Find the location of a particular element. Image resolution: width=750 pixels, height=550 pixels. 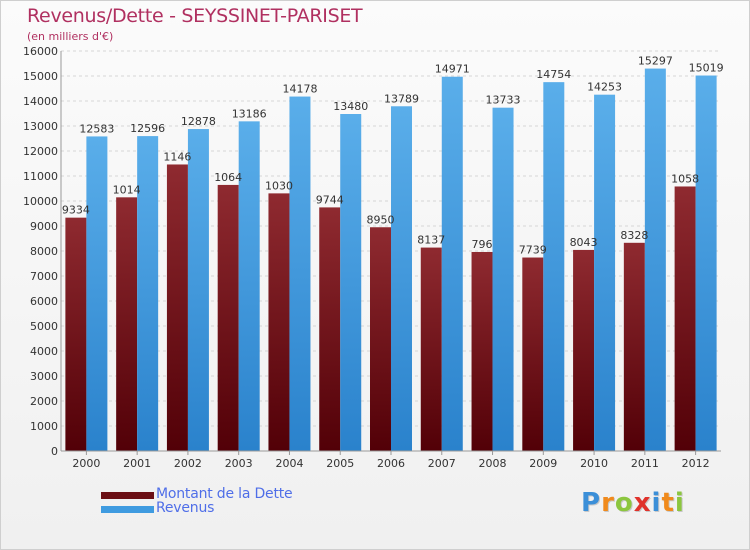

data-label-revenus: 13733 is located at coordinates (503, 100).